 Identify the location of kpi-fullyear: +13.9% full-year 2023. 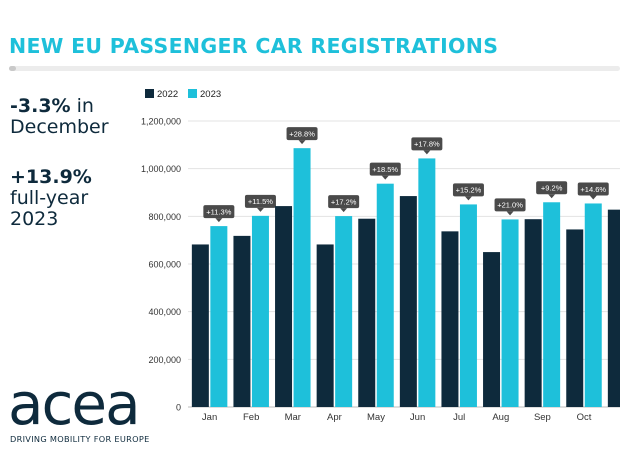
(51, 198).